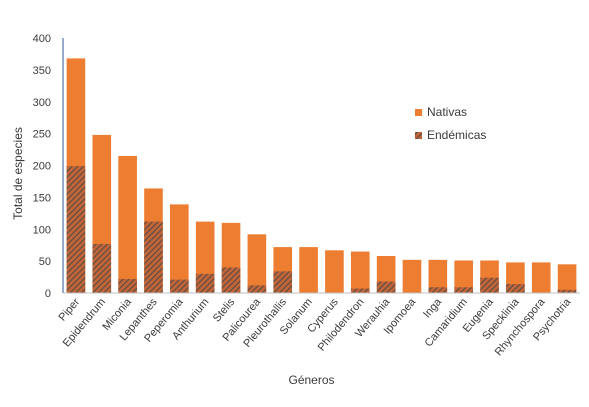 The image size is (589, 407). What do you see at coordinates (334, 271) in the screenshot?
I see `bar-nativas-cyperus` at bounding box center [334, 271].